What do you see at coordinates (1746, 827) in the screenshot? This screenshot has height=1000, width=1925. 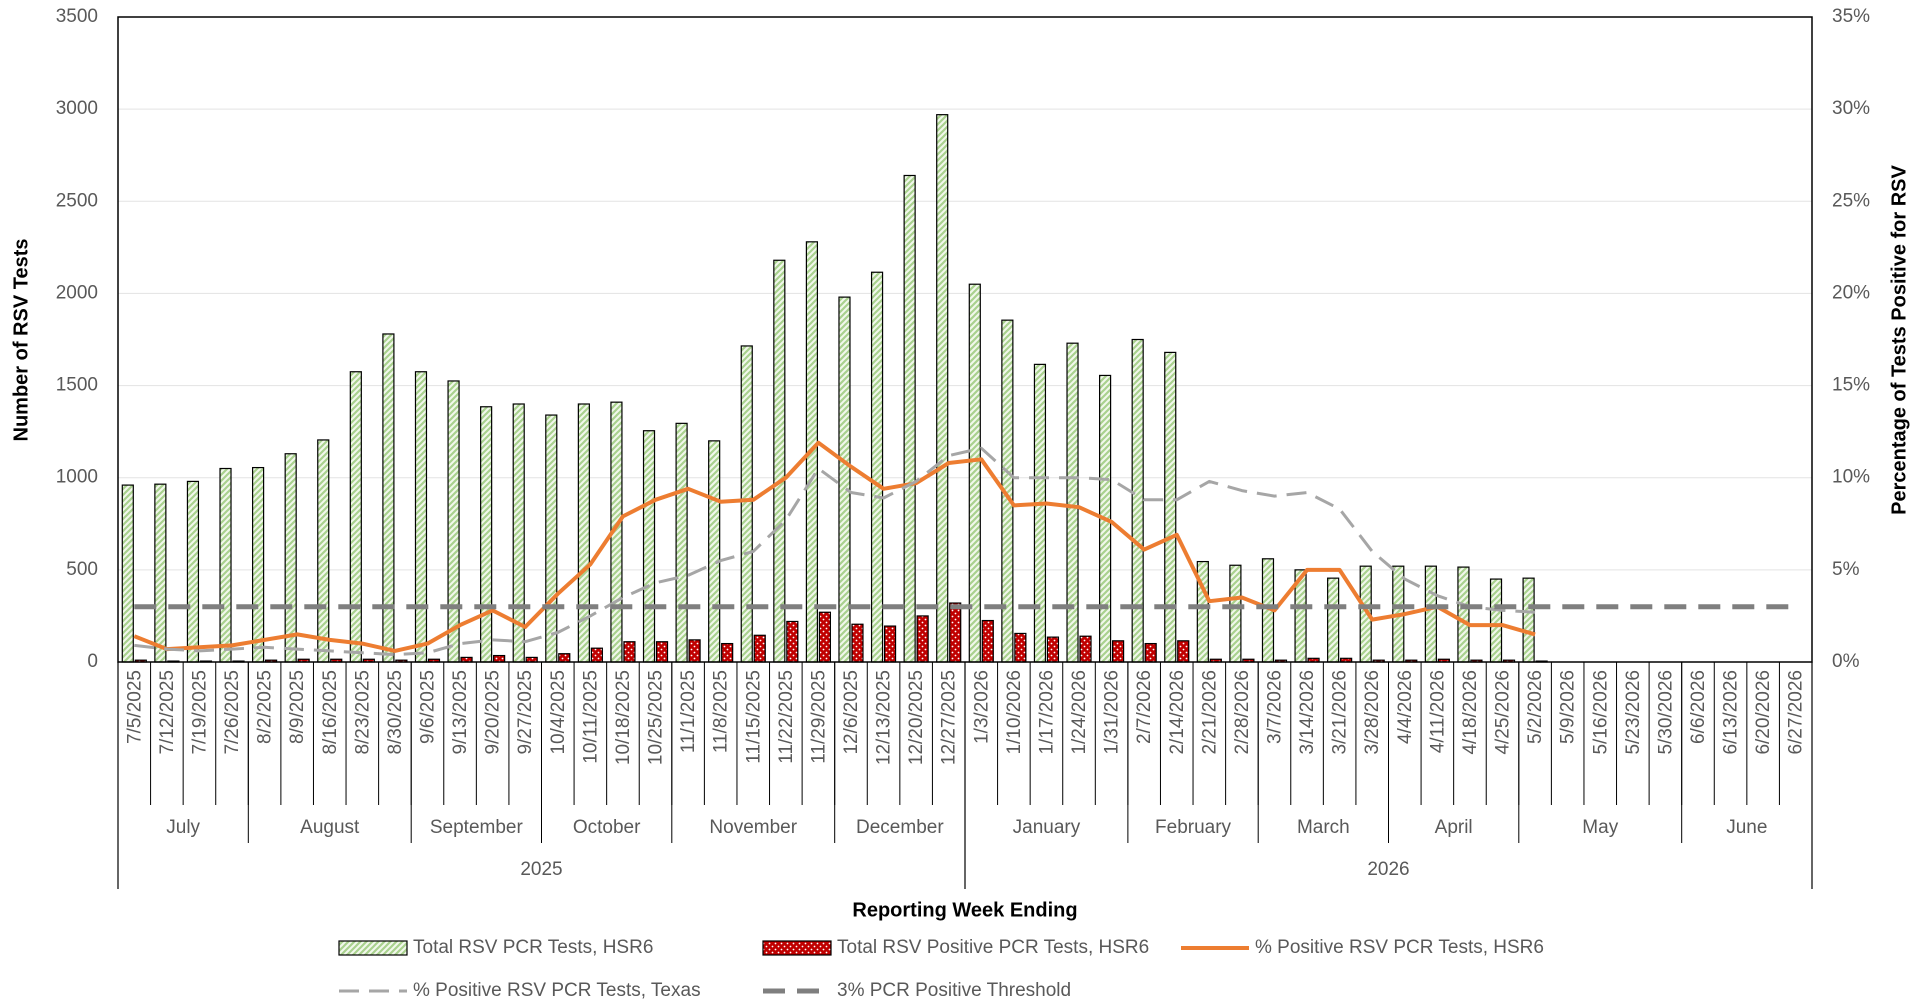 I see `month-label: June` at bounding box center [1746, 827].